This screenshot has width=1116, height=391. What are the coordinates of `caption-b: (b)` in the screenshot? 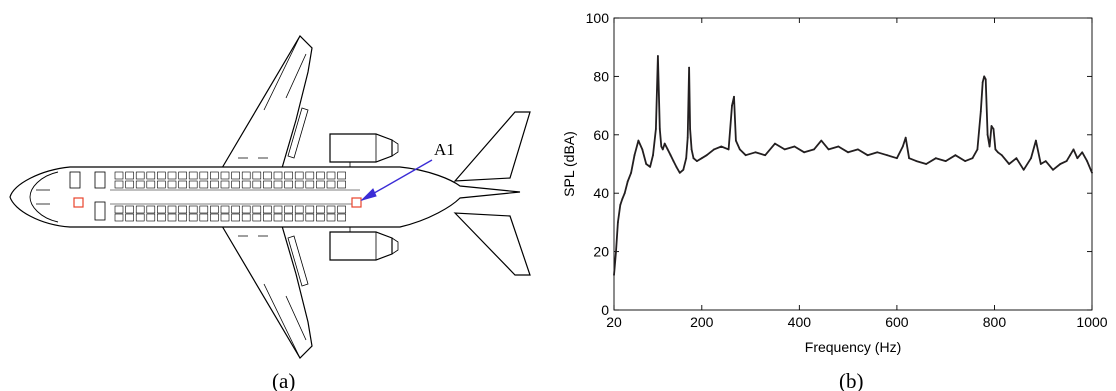 It's located at (851, 380).